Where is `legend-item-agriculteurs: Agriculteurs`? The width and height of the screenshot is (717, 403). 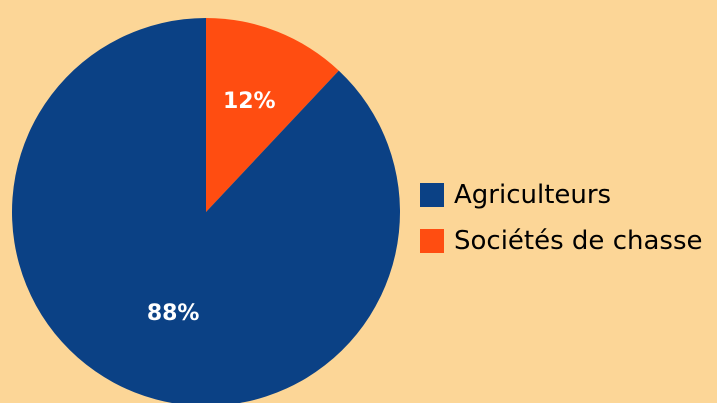 legend-item-agriculteurs: Agriculteurs is located at coordinates (561, 195).